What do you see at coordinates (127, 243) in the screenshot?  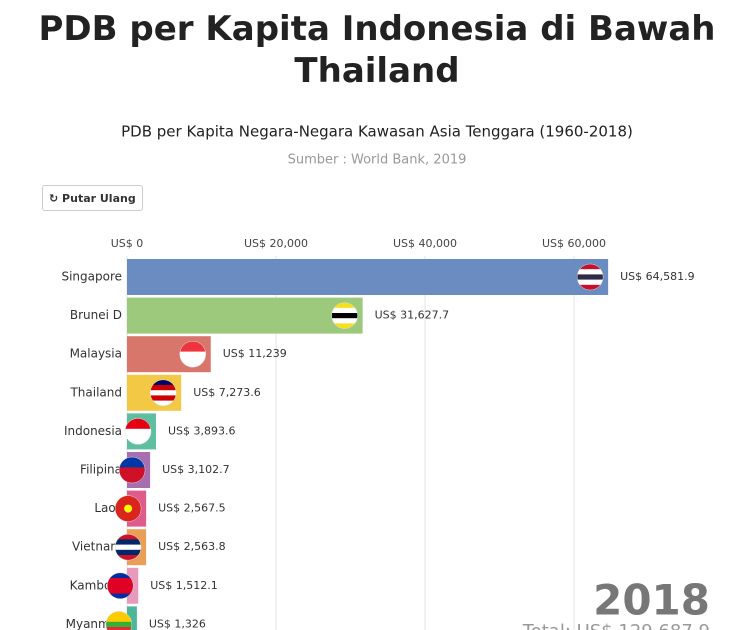 I see `x-tick-label: US$ 0` at bounding box center [127, 243].